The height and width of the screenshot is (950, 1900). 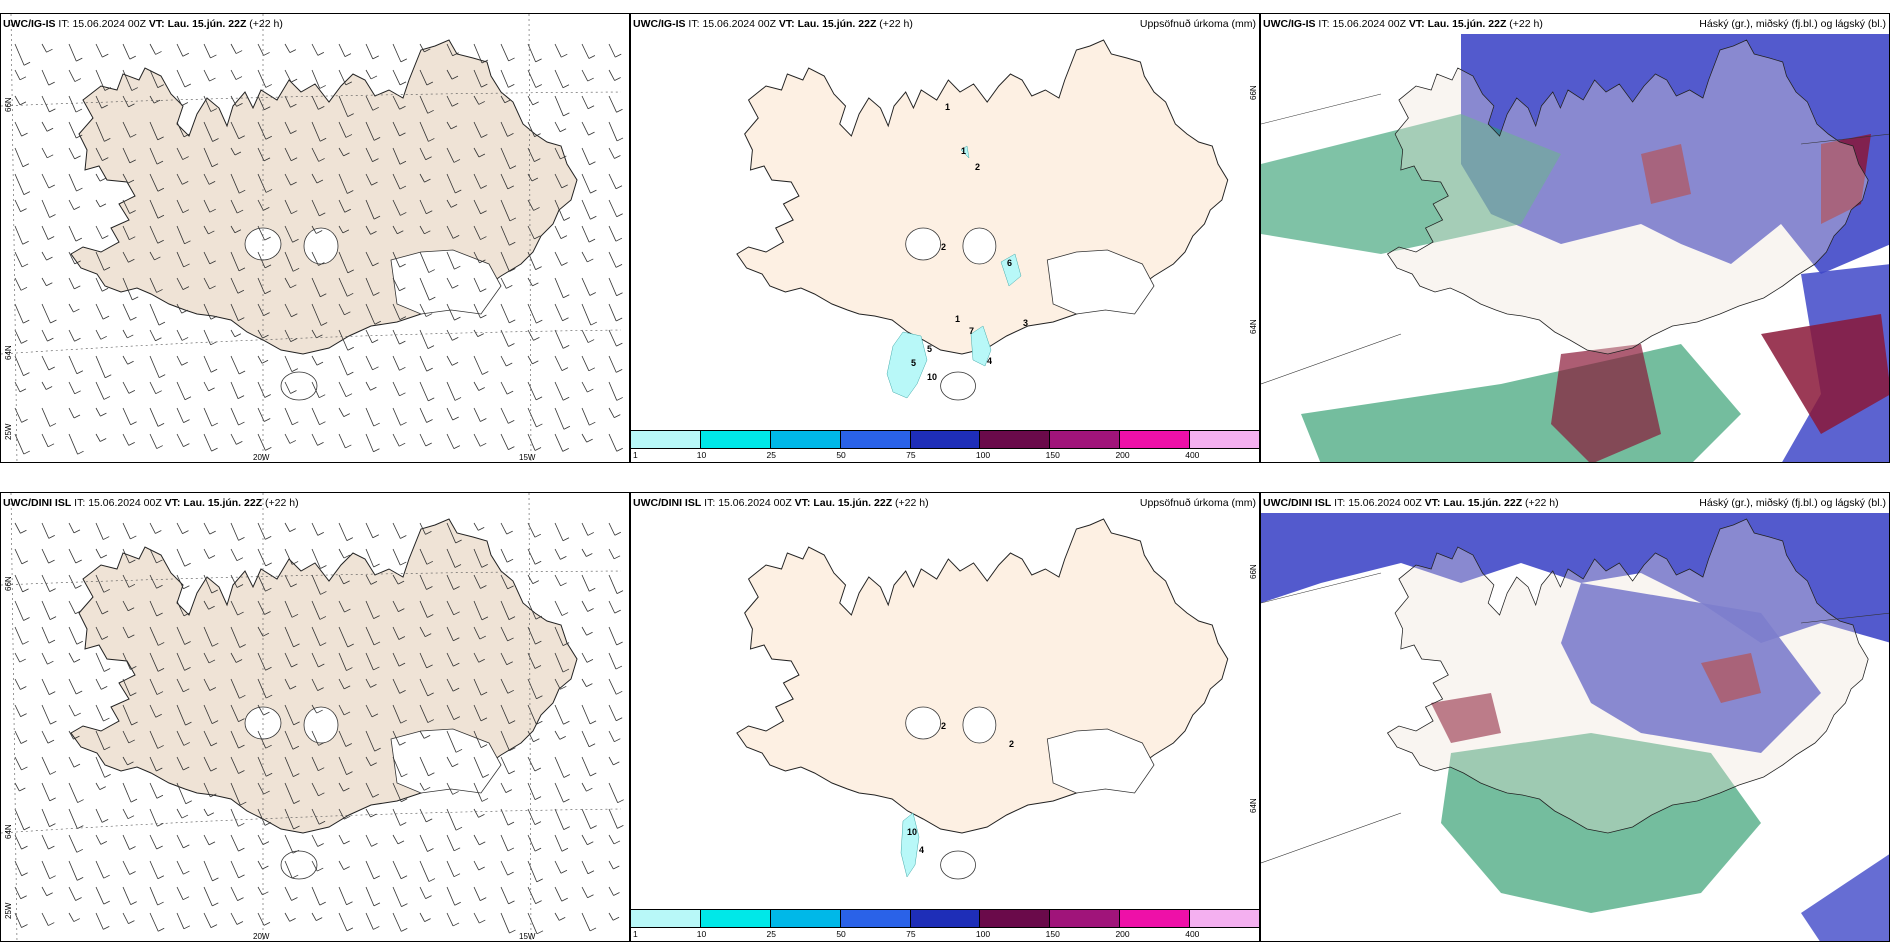 I want to click on precip-label: 3, so click(x=1026, y=323).